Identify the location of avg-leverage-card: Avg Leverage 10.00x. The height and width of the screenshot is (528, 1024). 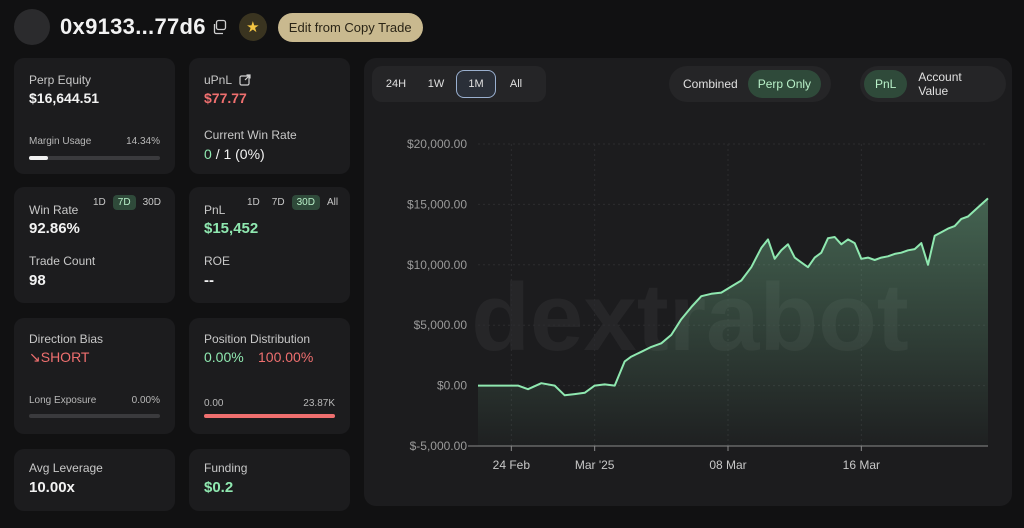
(94, 480).